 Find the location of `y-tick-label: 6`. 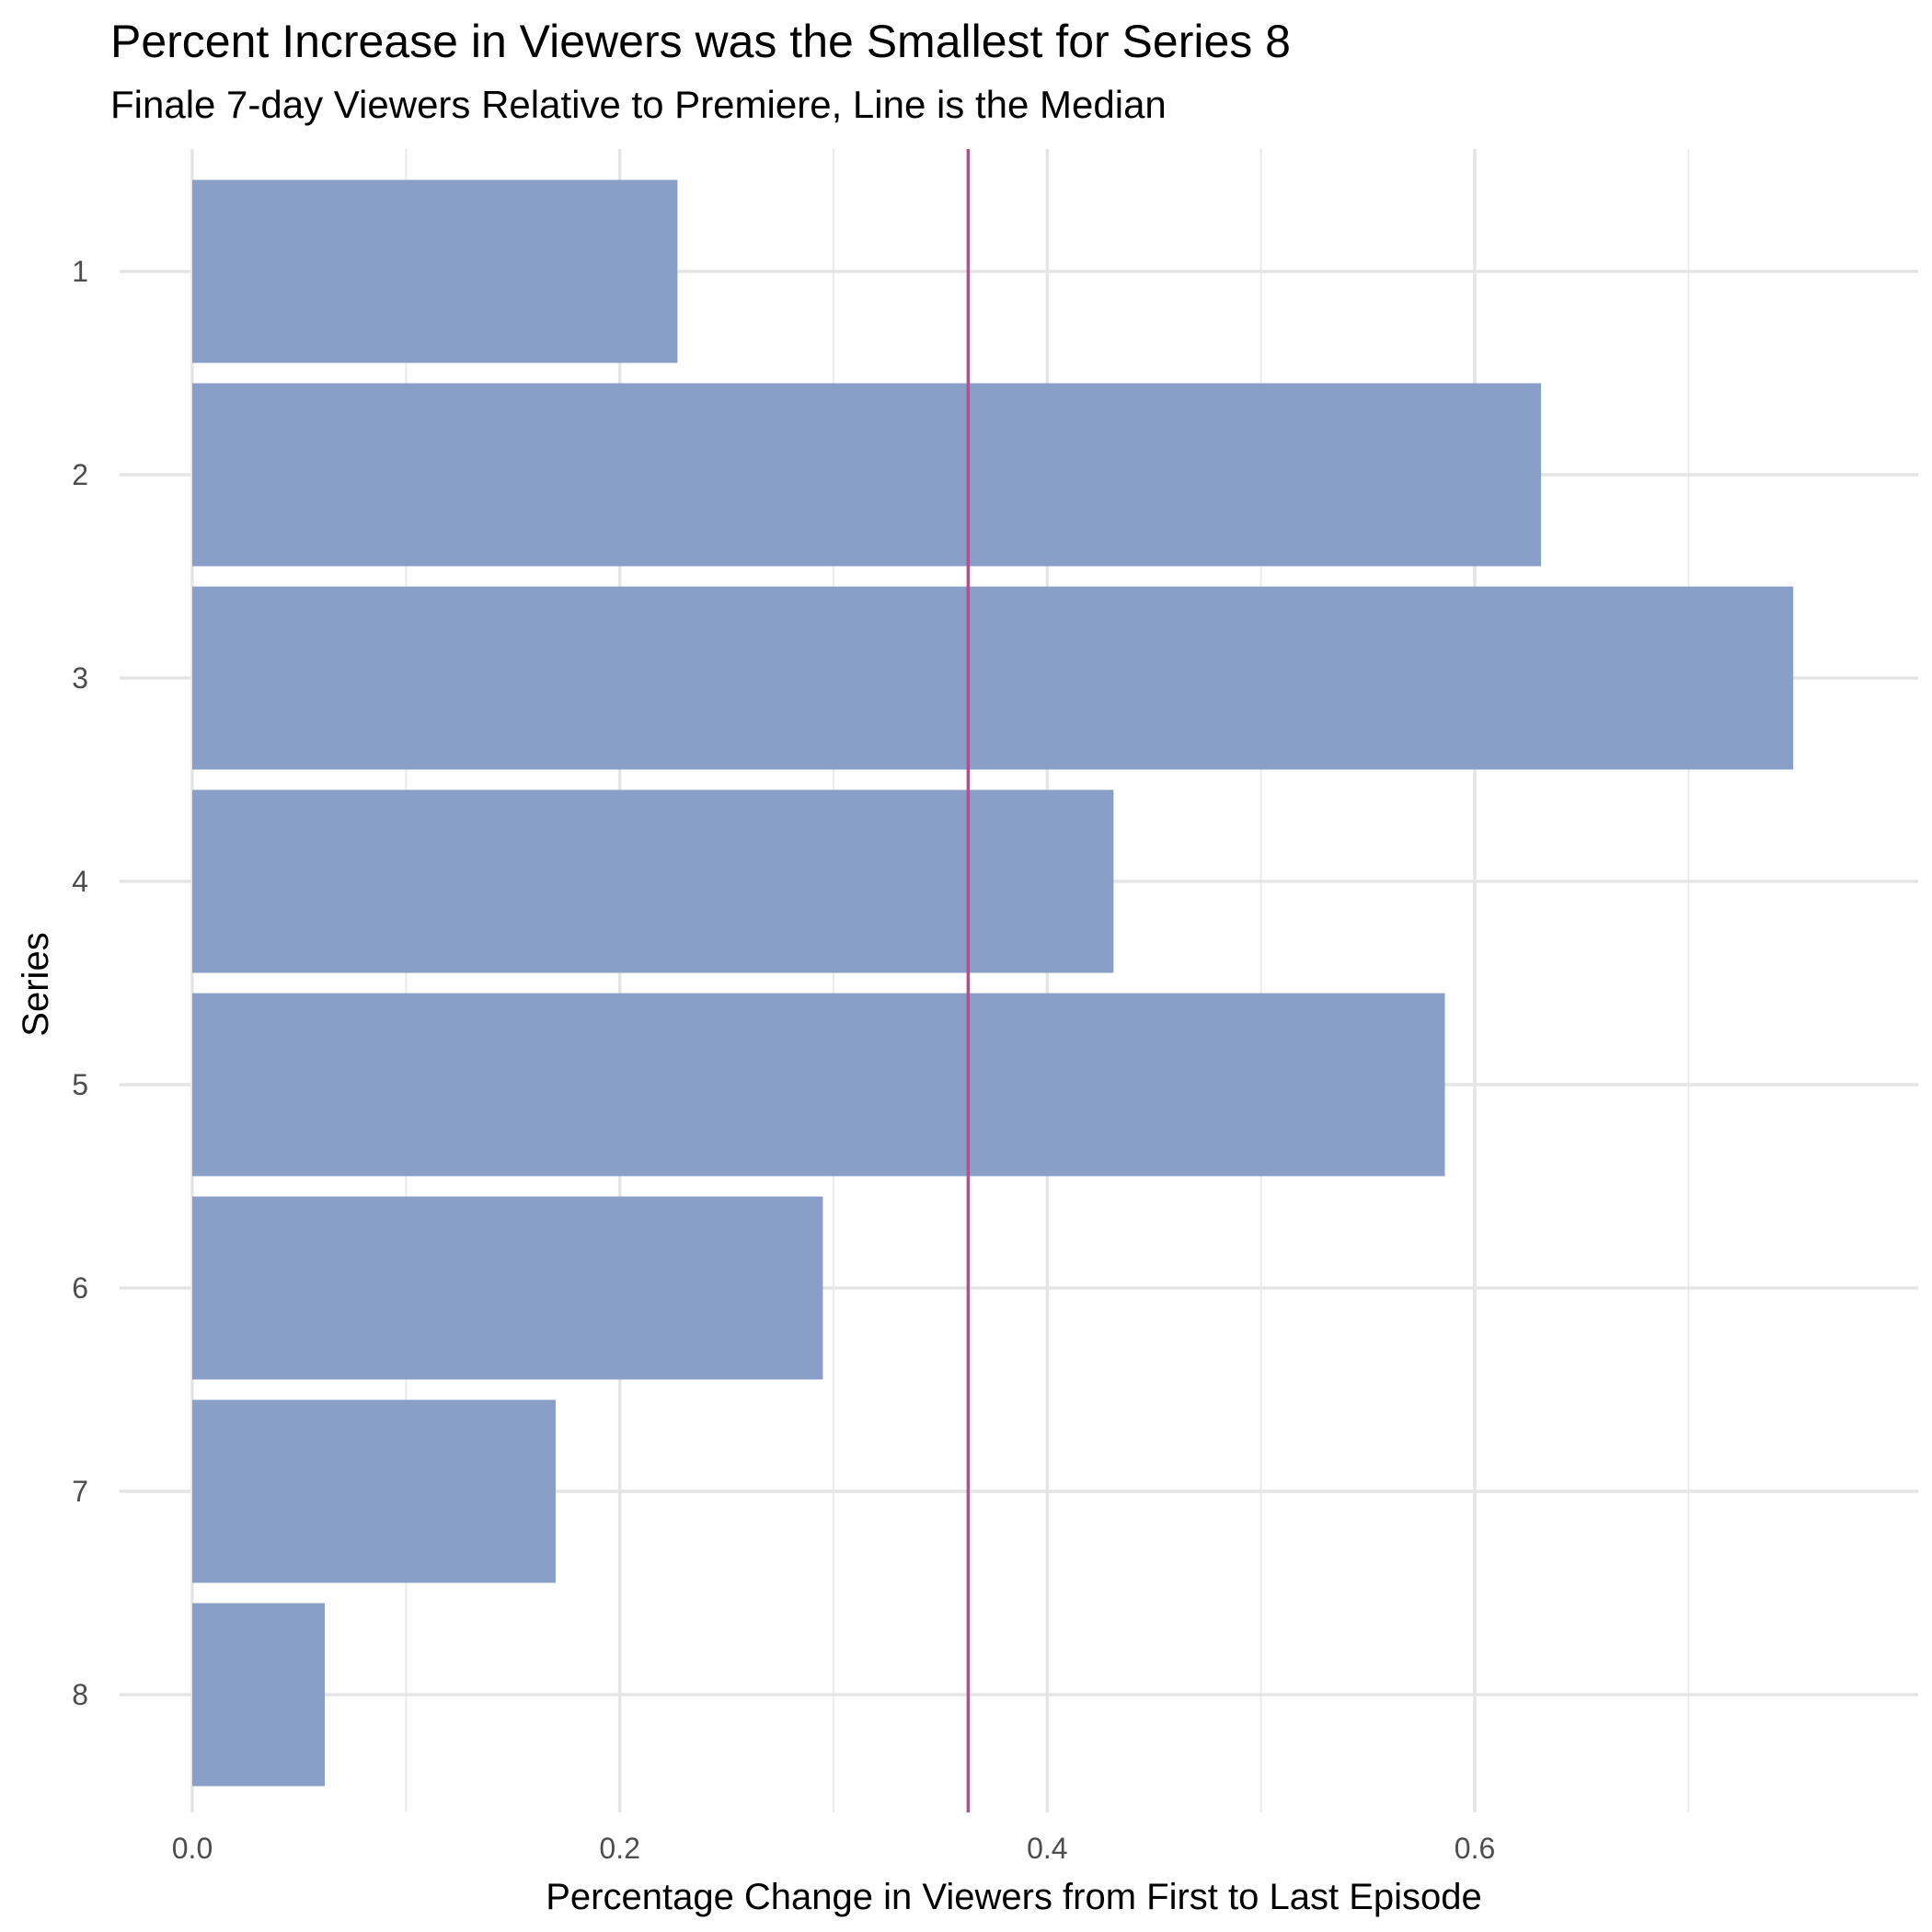

y-tick-label: 6 is located at coordinates (80, 1288).